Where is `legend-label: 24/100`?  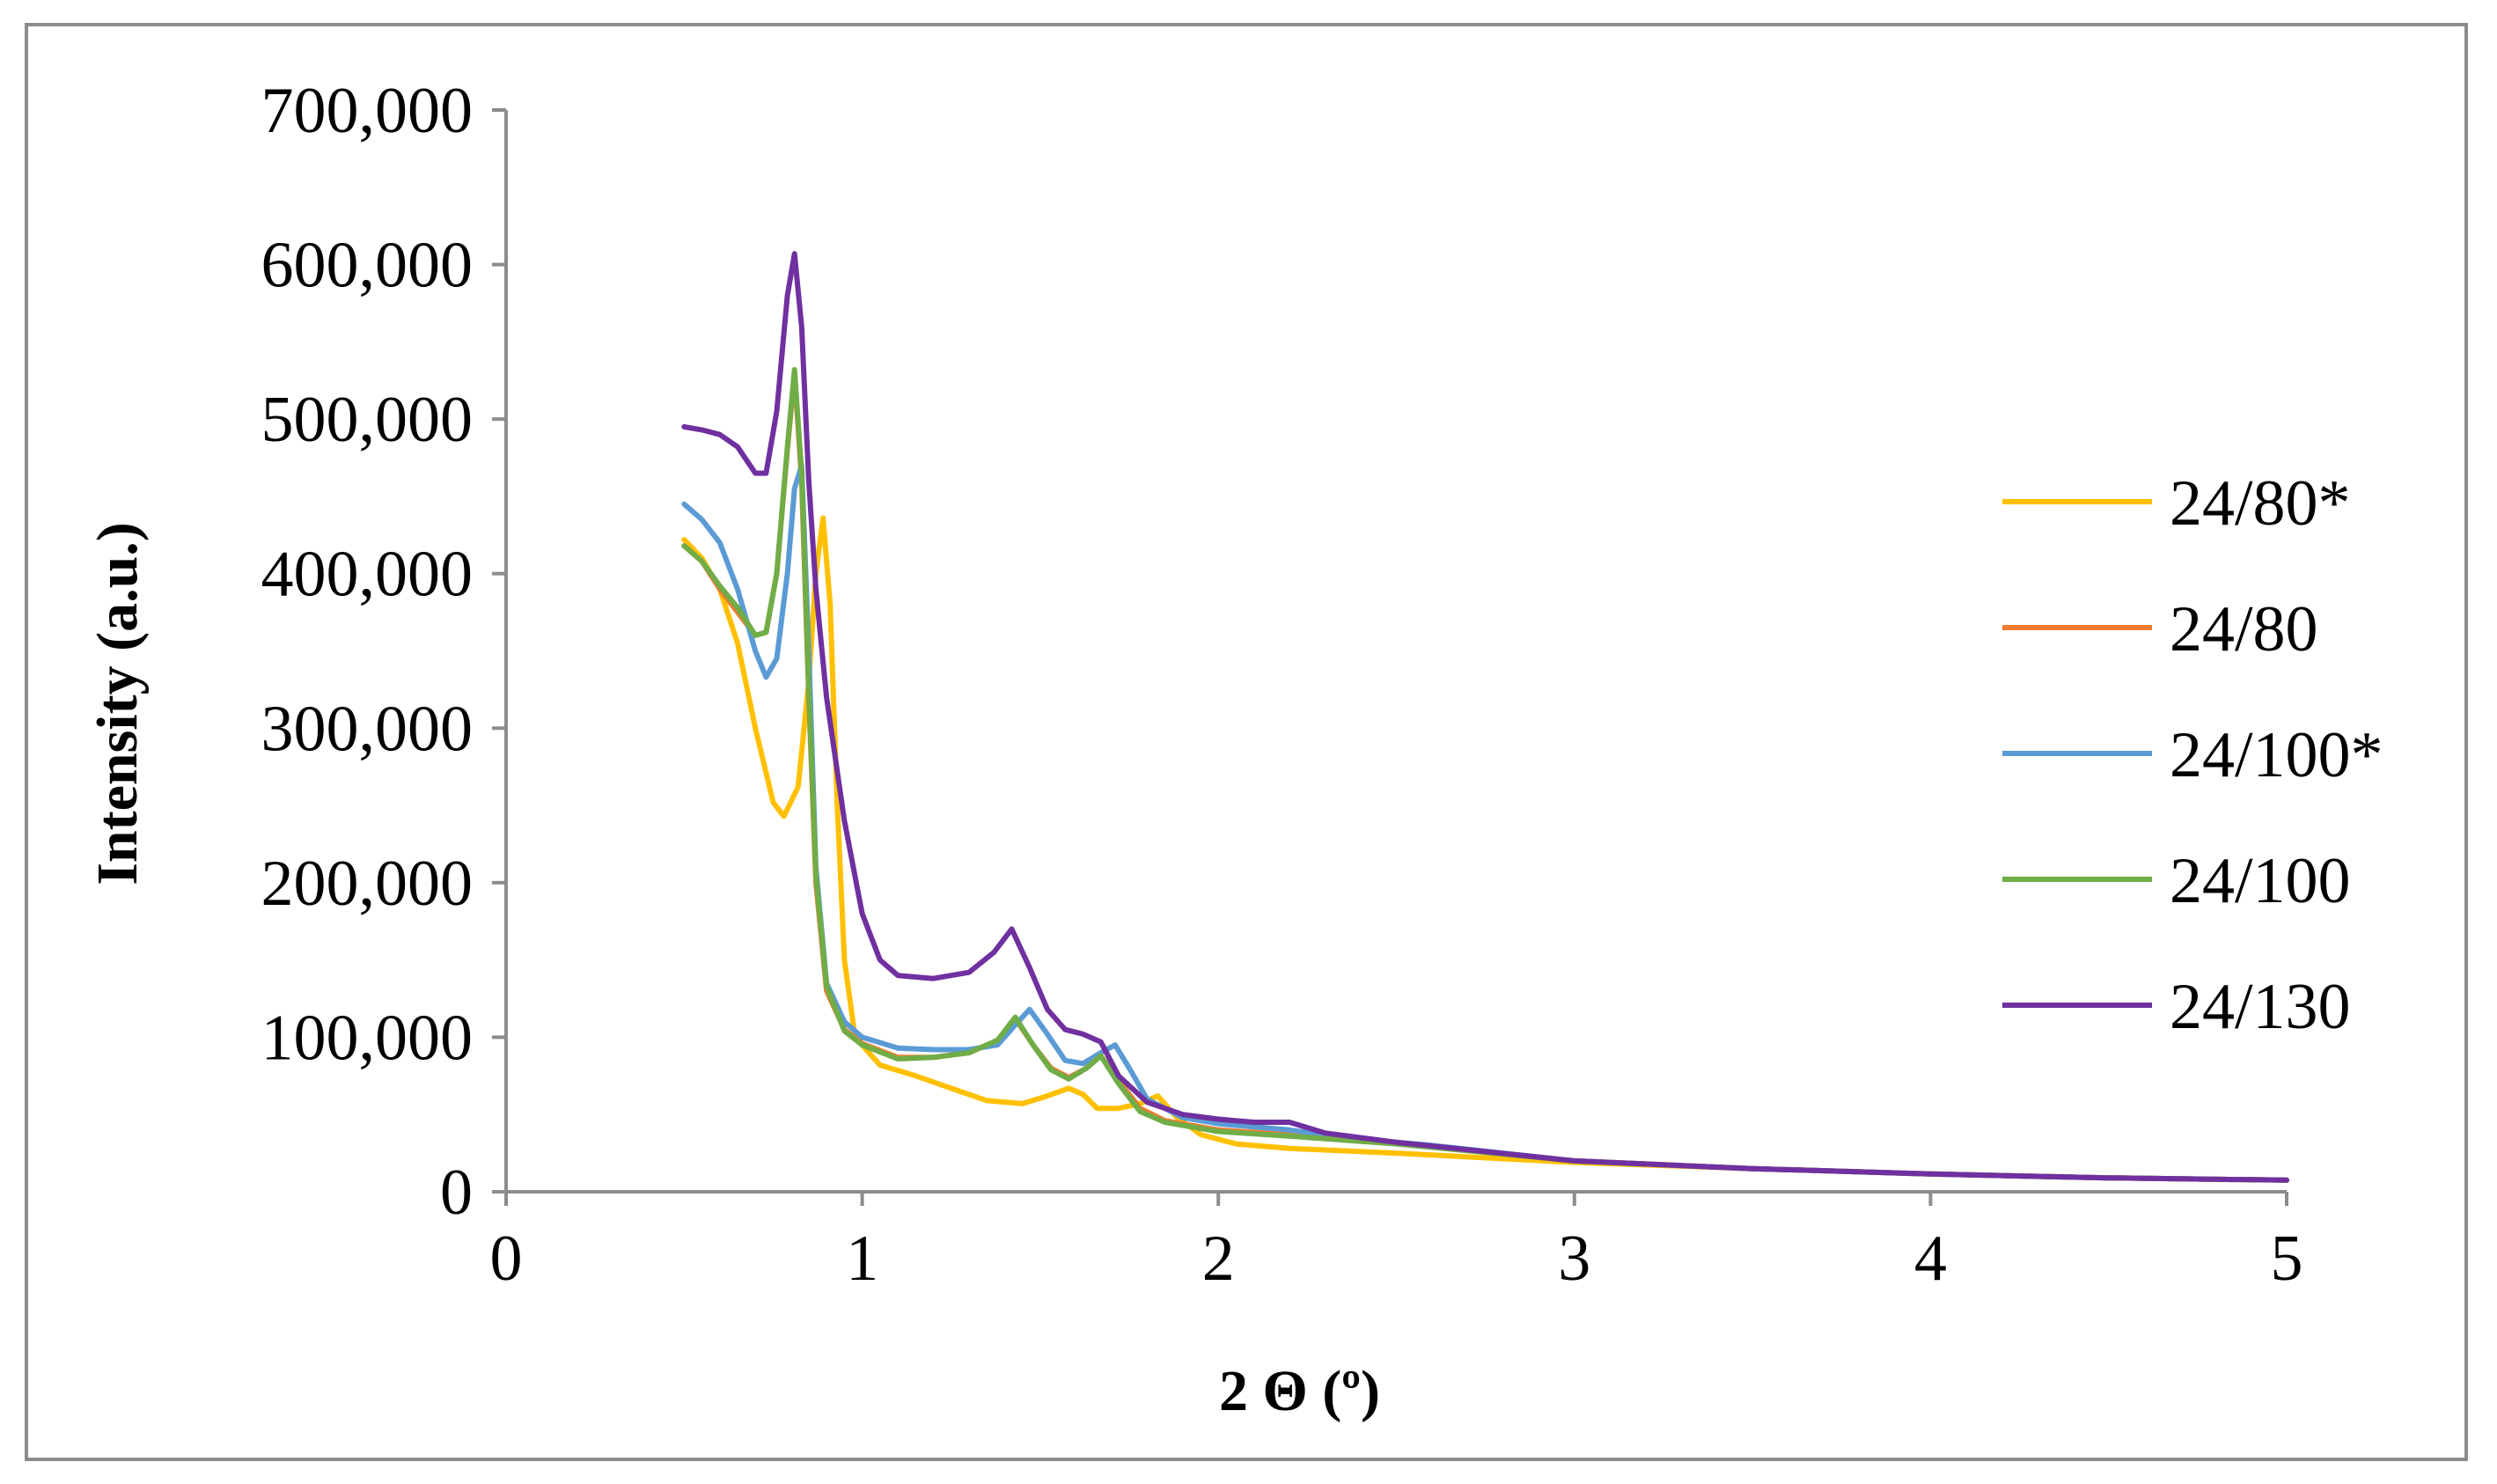 legend-label: 24/100 is located at coordinates (2261, 881).